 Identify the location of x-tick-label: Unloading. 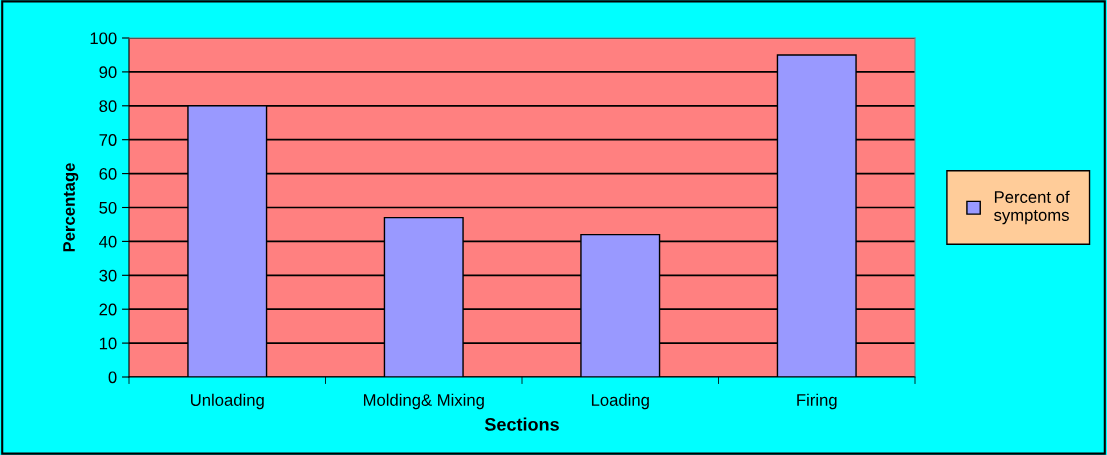
(227, 401).